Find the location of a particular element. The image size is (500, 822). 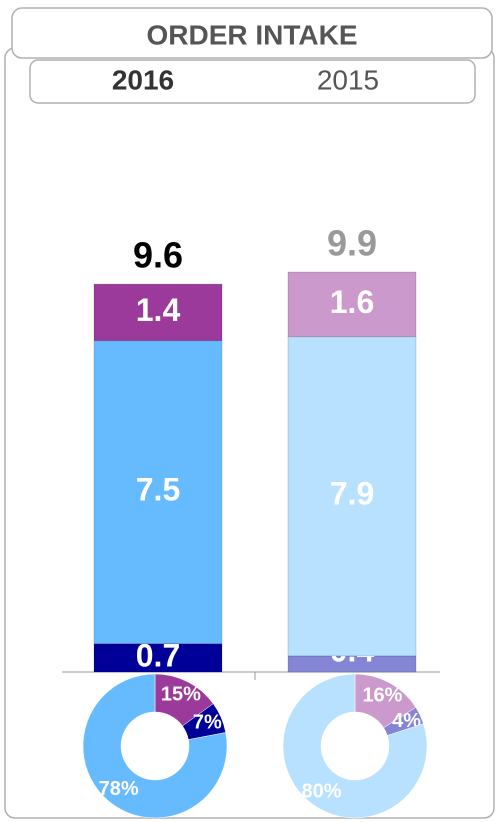

segment-label: 7.5 is located at coordinates (158, 490).